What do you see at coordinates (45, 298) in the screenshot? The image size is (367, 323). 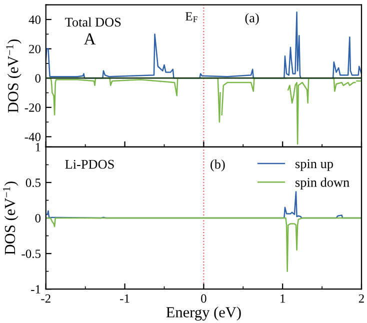 I see `x-tick-label: -2` at bounding box center [45, 298].